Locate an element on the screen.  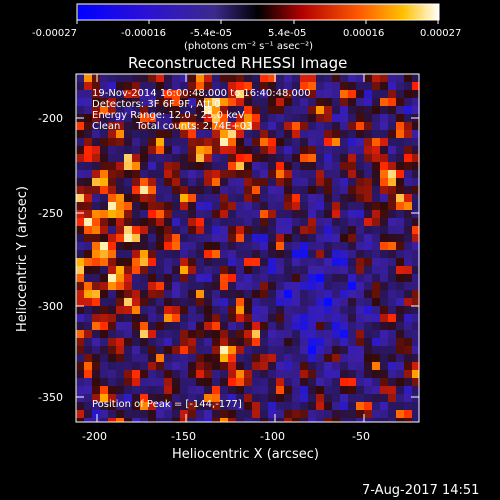
info-energy: Energy Range: 12.0 - 25.0 keV is located at coordinates (168, 115).